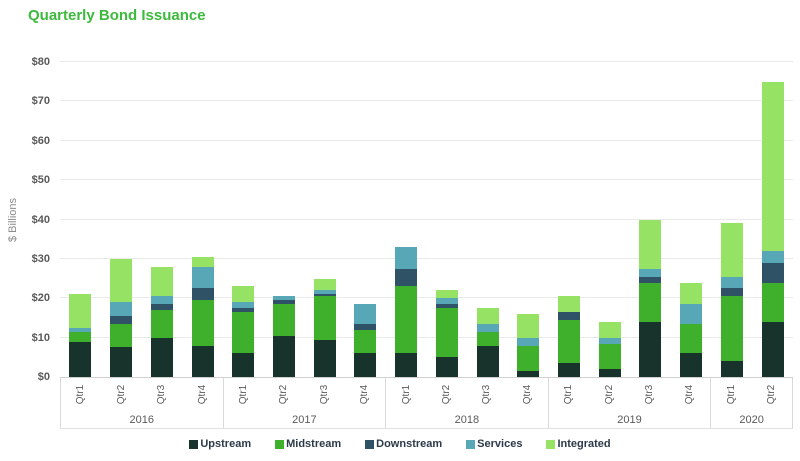 The width and height of the screenshot is (800, 461). I want to click on bar-column-2019-qtr3, so click(650, 219).